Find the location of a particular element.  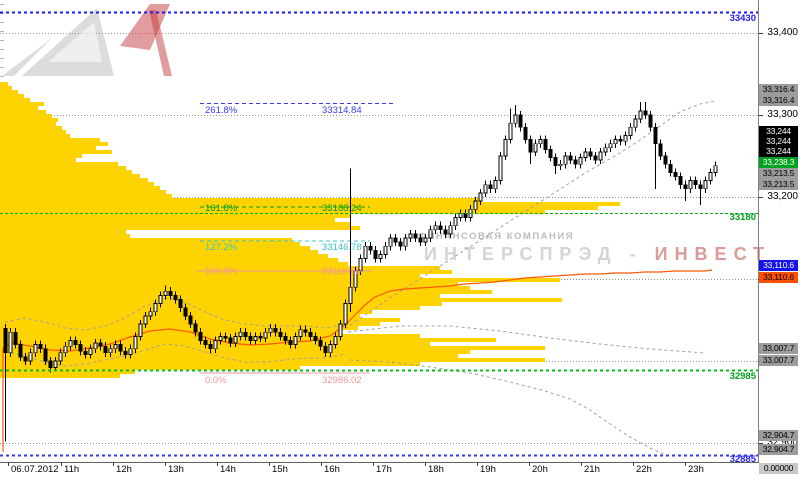

x-axis-tick-label: 19h is located at coordinates (488, 469).